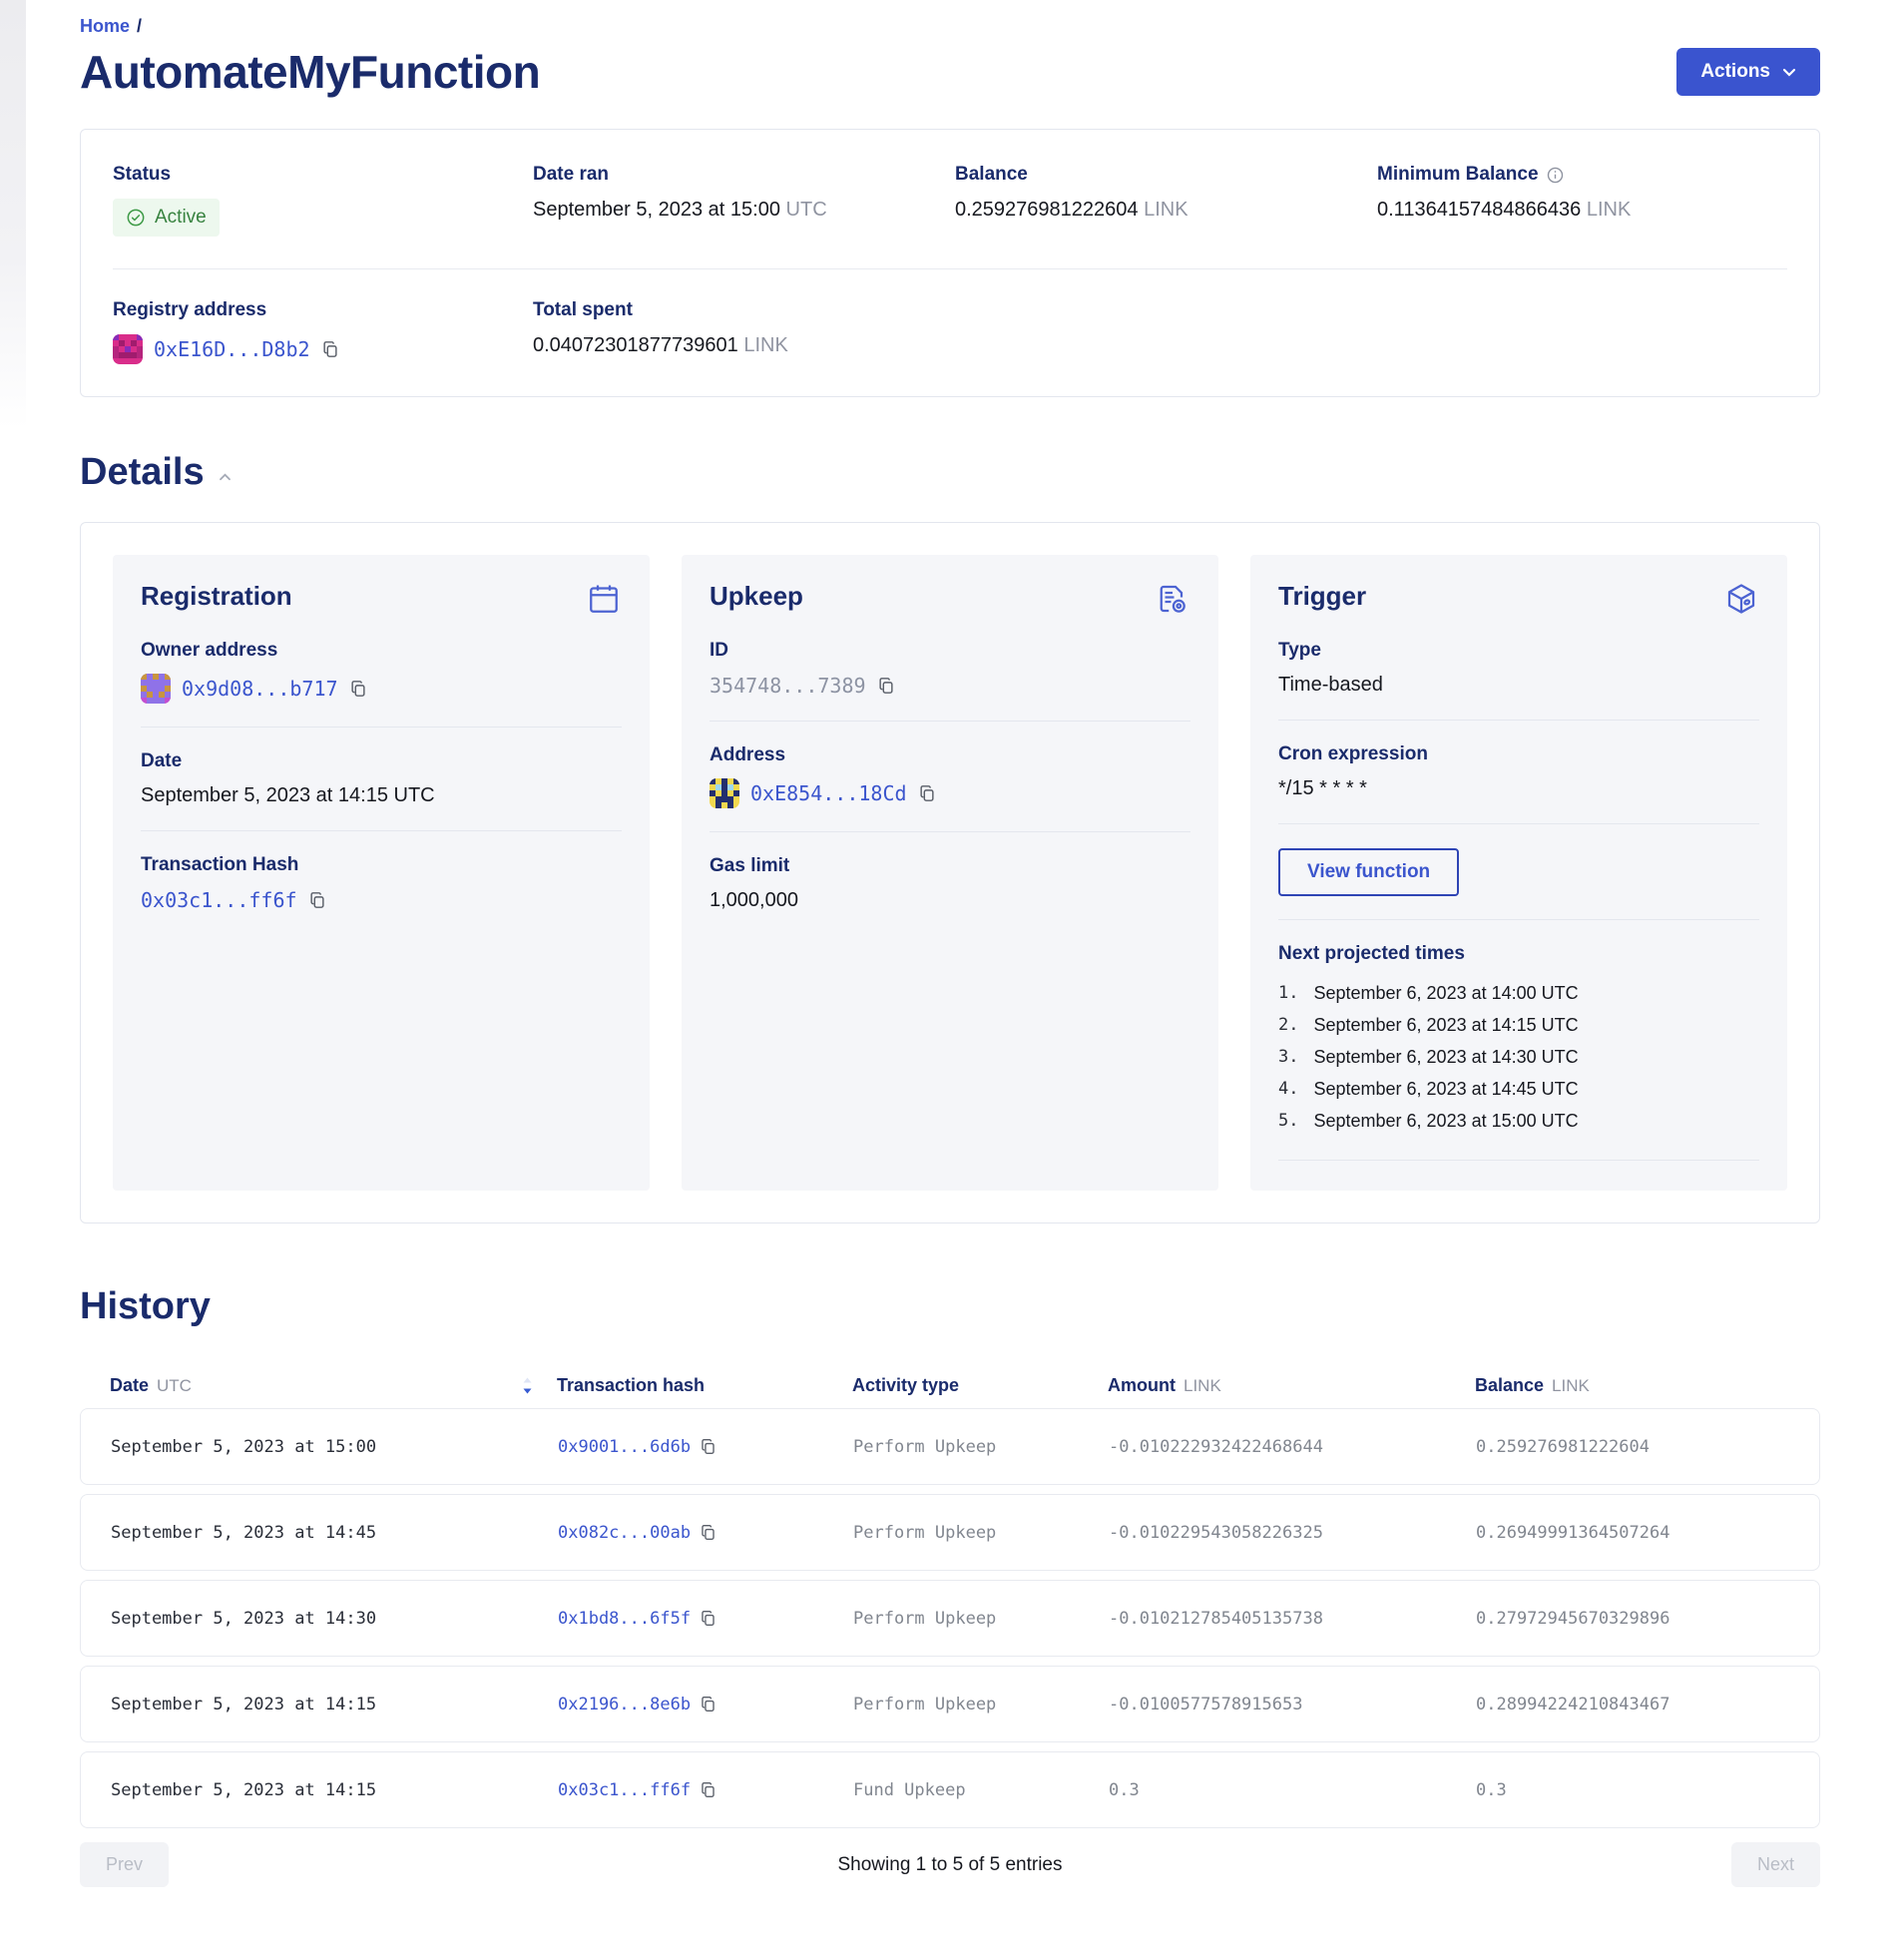  What do you see at coordinates (130, 1384) in the screenshot?
I see `col-date-label: Date` at bounding box center [130, 1384].